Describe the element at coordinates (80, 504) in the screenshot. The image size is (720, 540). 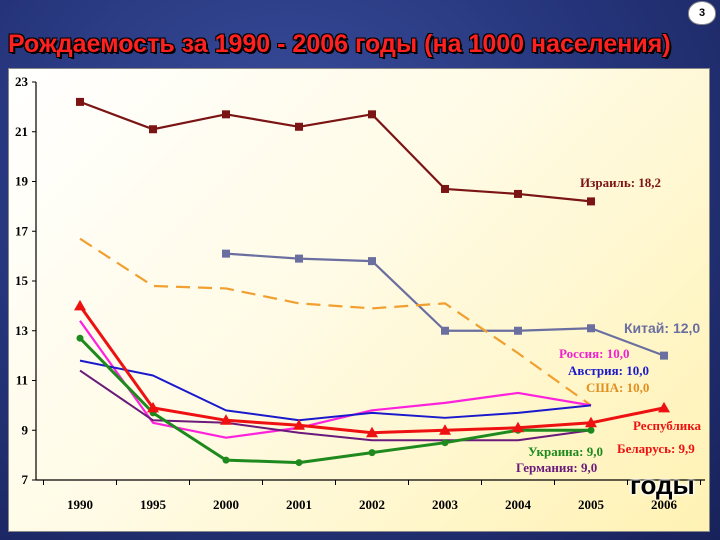
I see `x-tick-label: 1990` at that location.